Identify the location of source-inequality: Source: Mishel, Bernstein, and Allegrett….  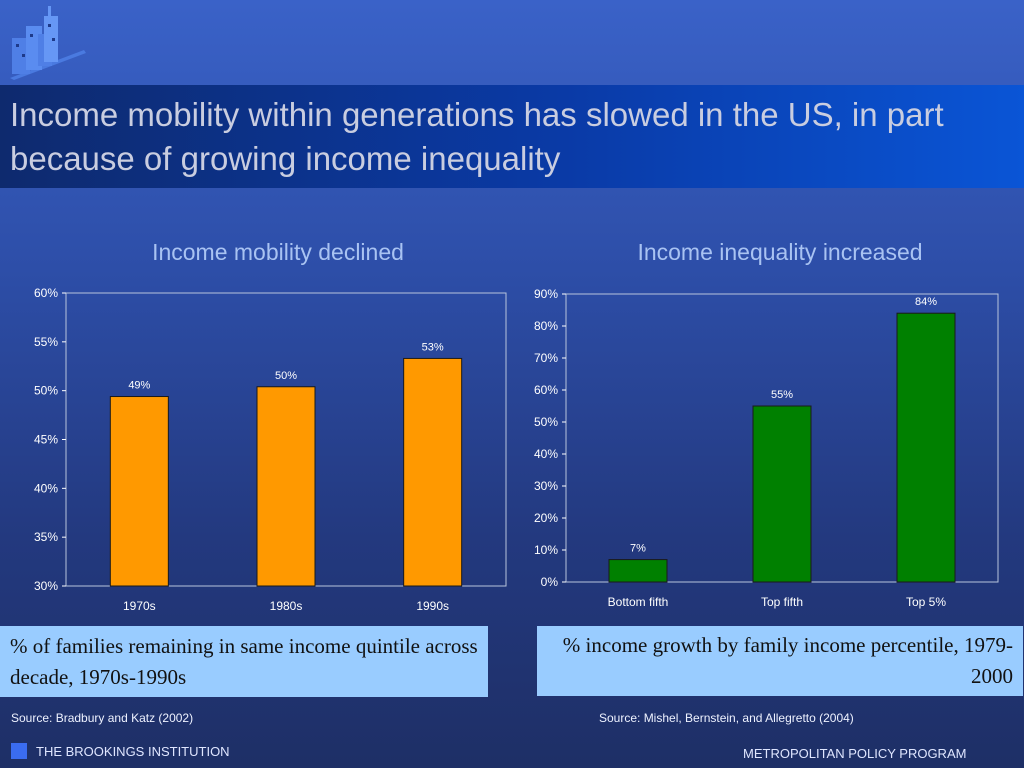
(726, 718).